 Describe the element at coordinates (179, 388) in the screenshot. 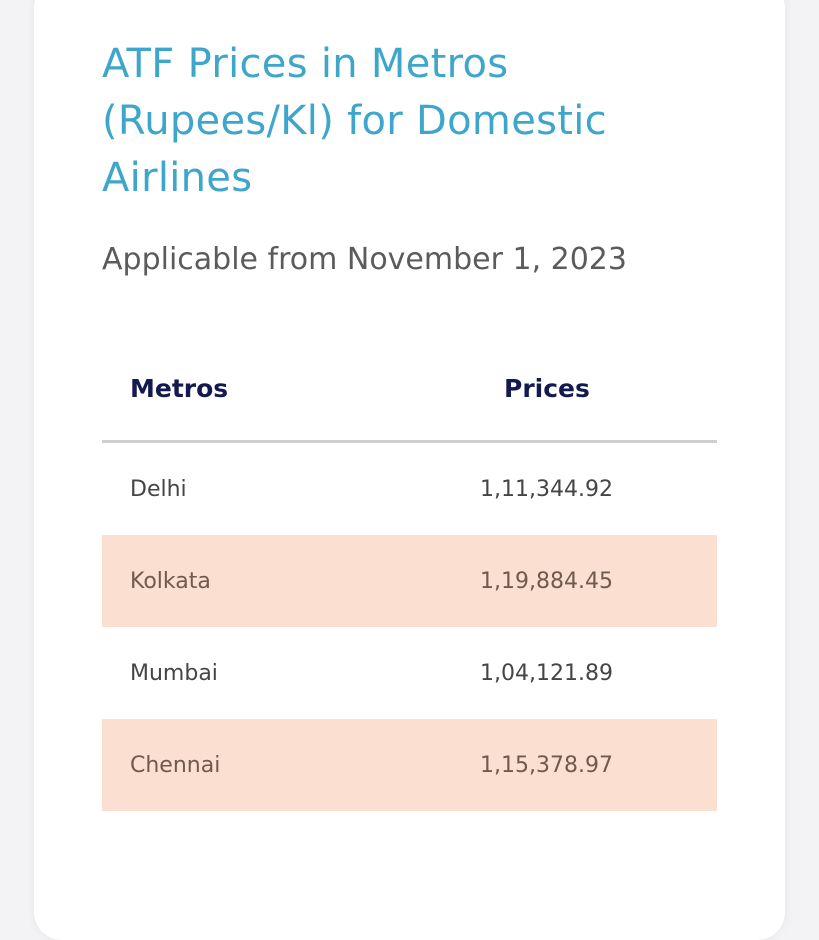

I see `header-metros: Metros` at that location.